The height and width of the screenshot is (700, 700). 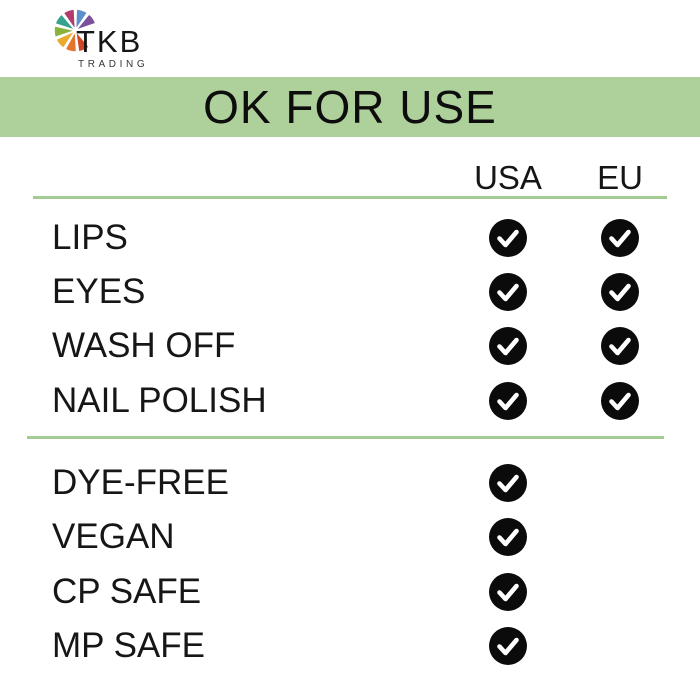 I want to click on wheel-wedge-blue, so click(x=81, y=20).